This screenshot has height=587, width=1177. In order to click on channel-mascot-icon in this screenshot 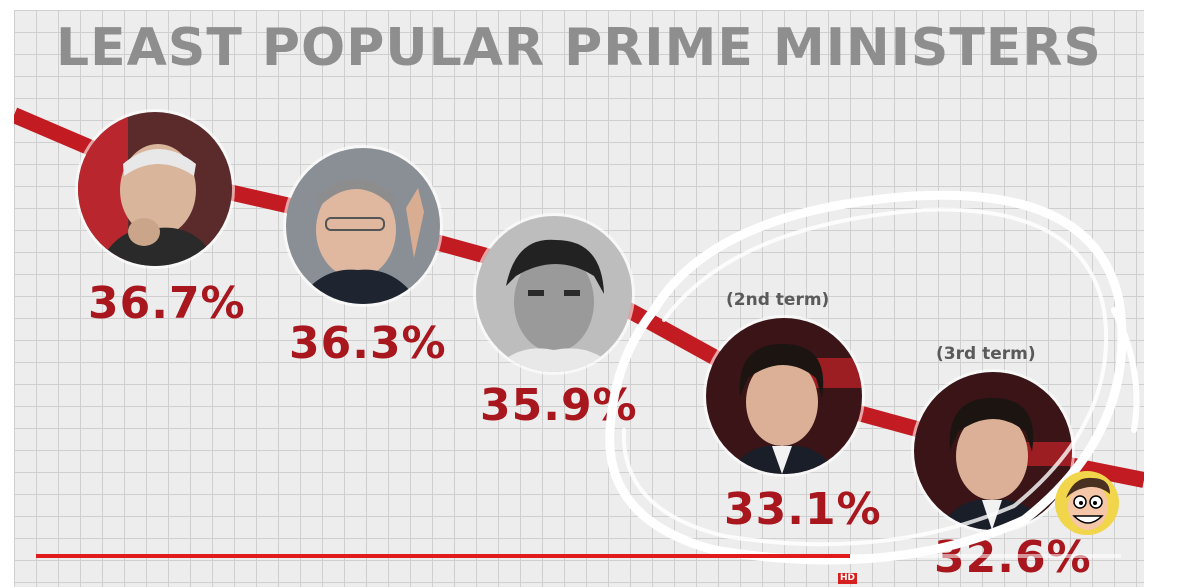, I will do `click(1087, 503)`.